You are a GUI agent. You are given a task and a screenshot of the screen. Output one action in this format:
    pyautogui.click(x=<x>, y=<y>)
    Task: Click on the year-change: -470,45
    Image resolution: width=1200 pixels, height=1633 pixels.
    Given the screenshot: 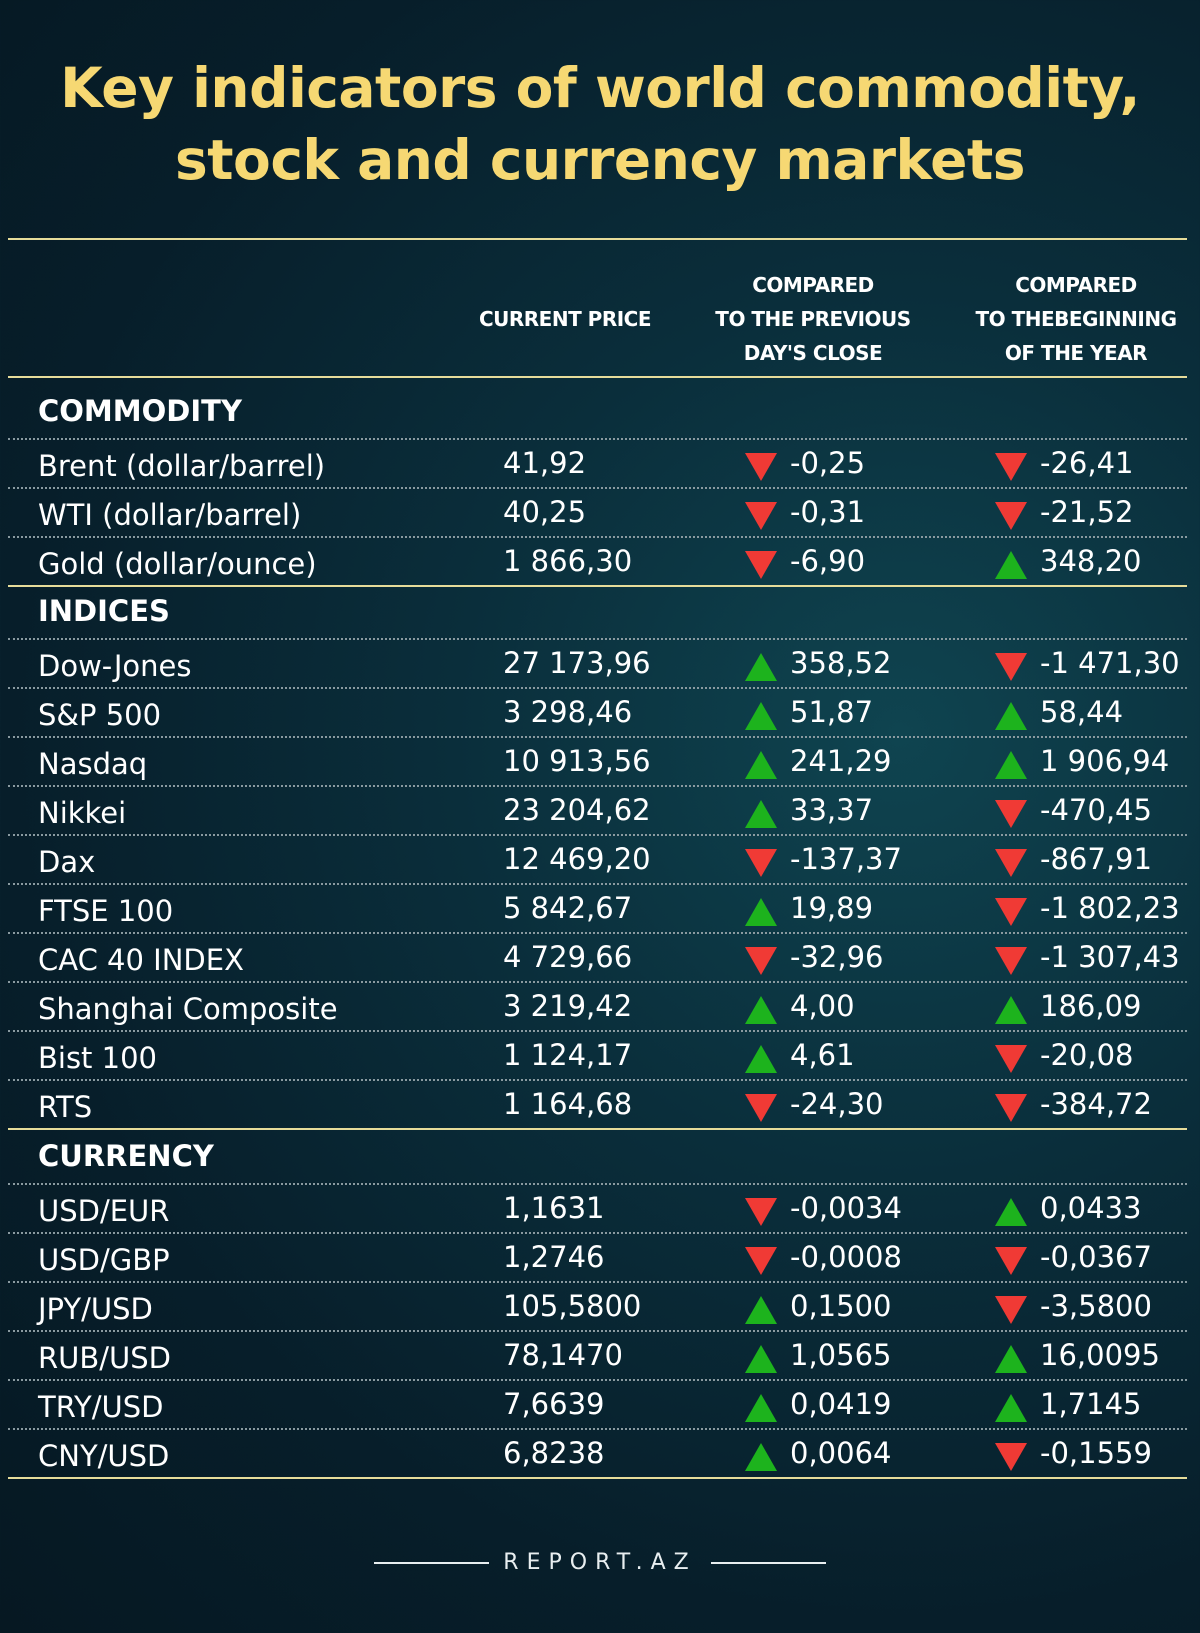 What is the action you would take?
    pyautogui.click(x=1096, y=810)
    